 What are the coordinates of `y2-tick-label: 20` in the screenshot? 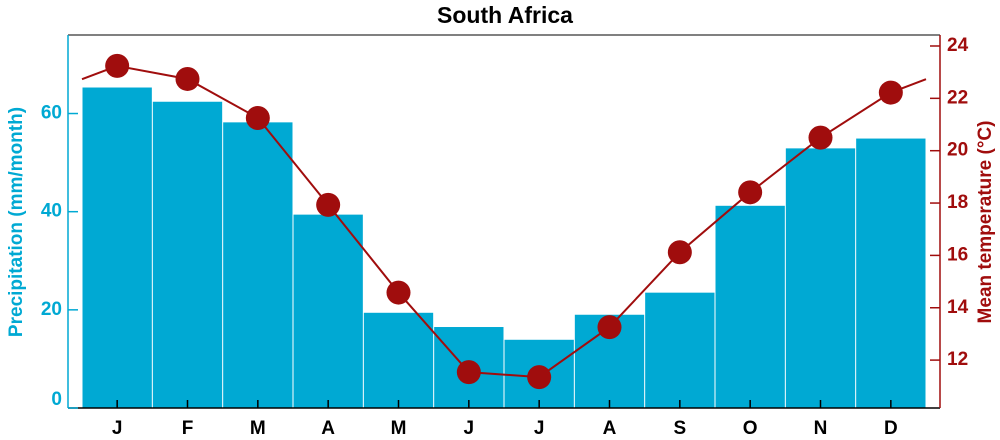 It's located at (957, 150).